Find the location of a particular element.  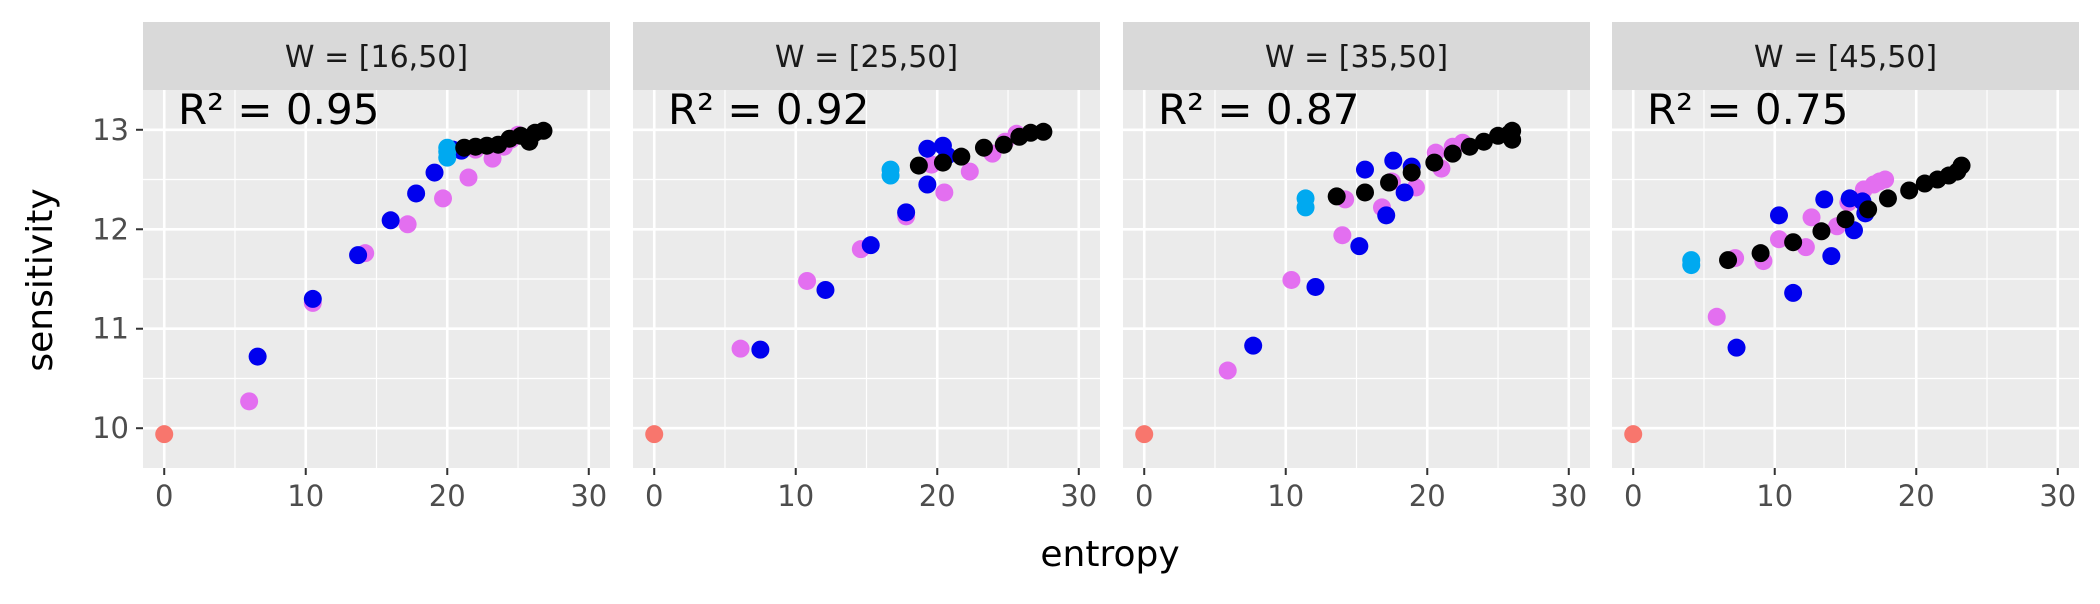

facet-strip-label: W = [16,50] is located at coordinates (376, 57).